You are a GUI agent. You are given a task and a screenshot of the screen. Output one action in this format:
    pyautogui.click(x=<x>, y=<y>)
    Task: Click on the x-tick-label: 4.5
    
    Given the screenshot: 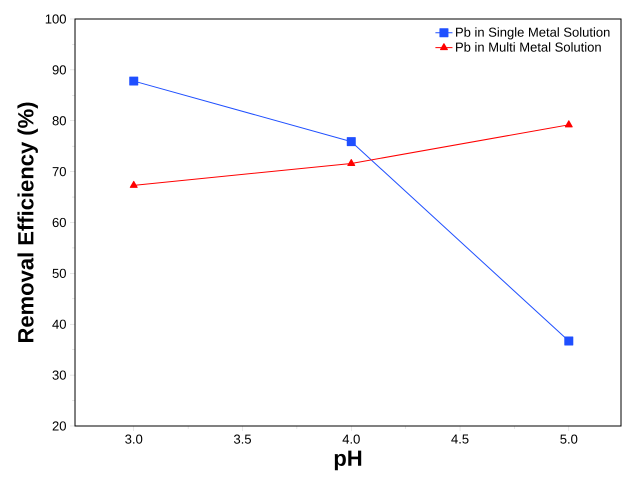 What is the action you would take?
    pyautogui.click(x=460, y=439)
    